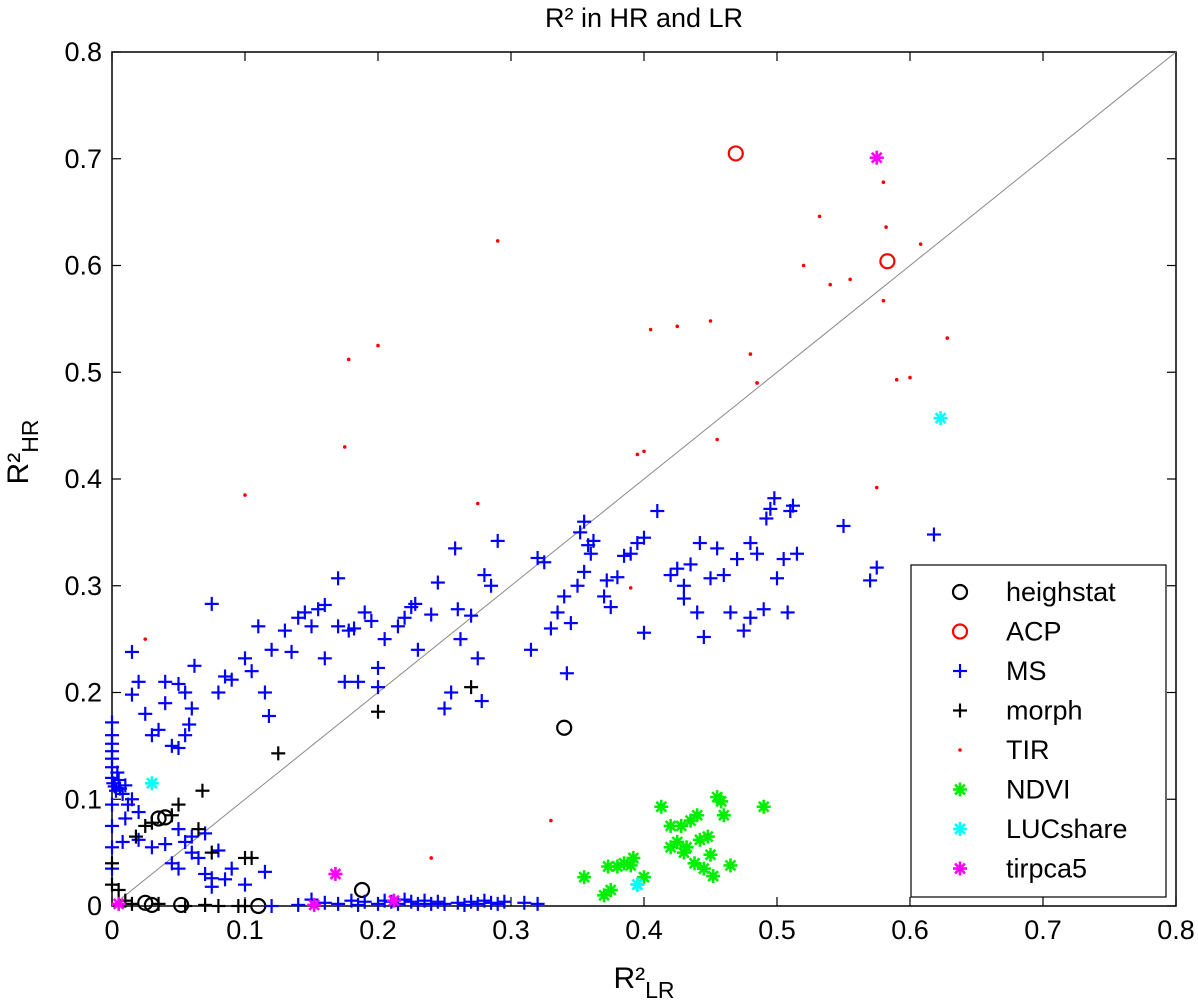 The width and height of the screenshot is (1198, 1000). I want to click on legend-box, so click(1038, 731).